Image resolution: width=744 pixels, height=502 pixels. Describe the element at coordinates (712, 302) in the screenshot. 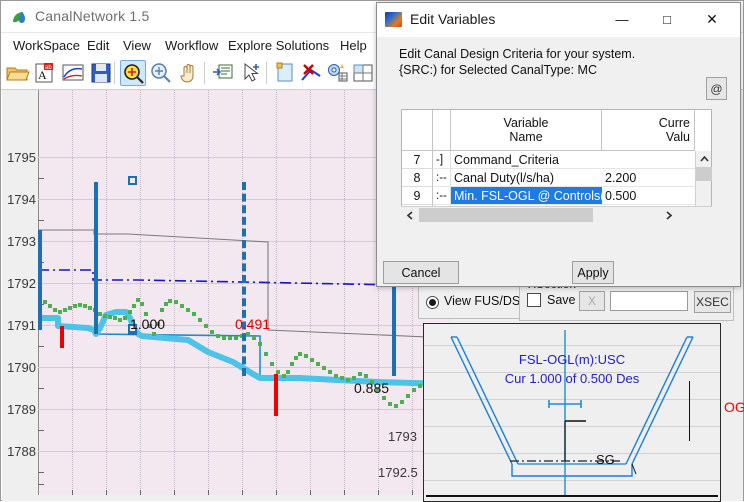

I see `xsec-button: XSEC` at that location.